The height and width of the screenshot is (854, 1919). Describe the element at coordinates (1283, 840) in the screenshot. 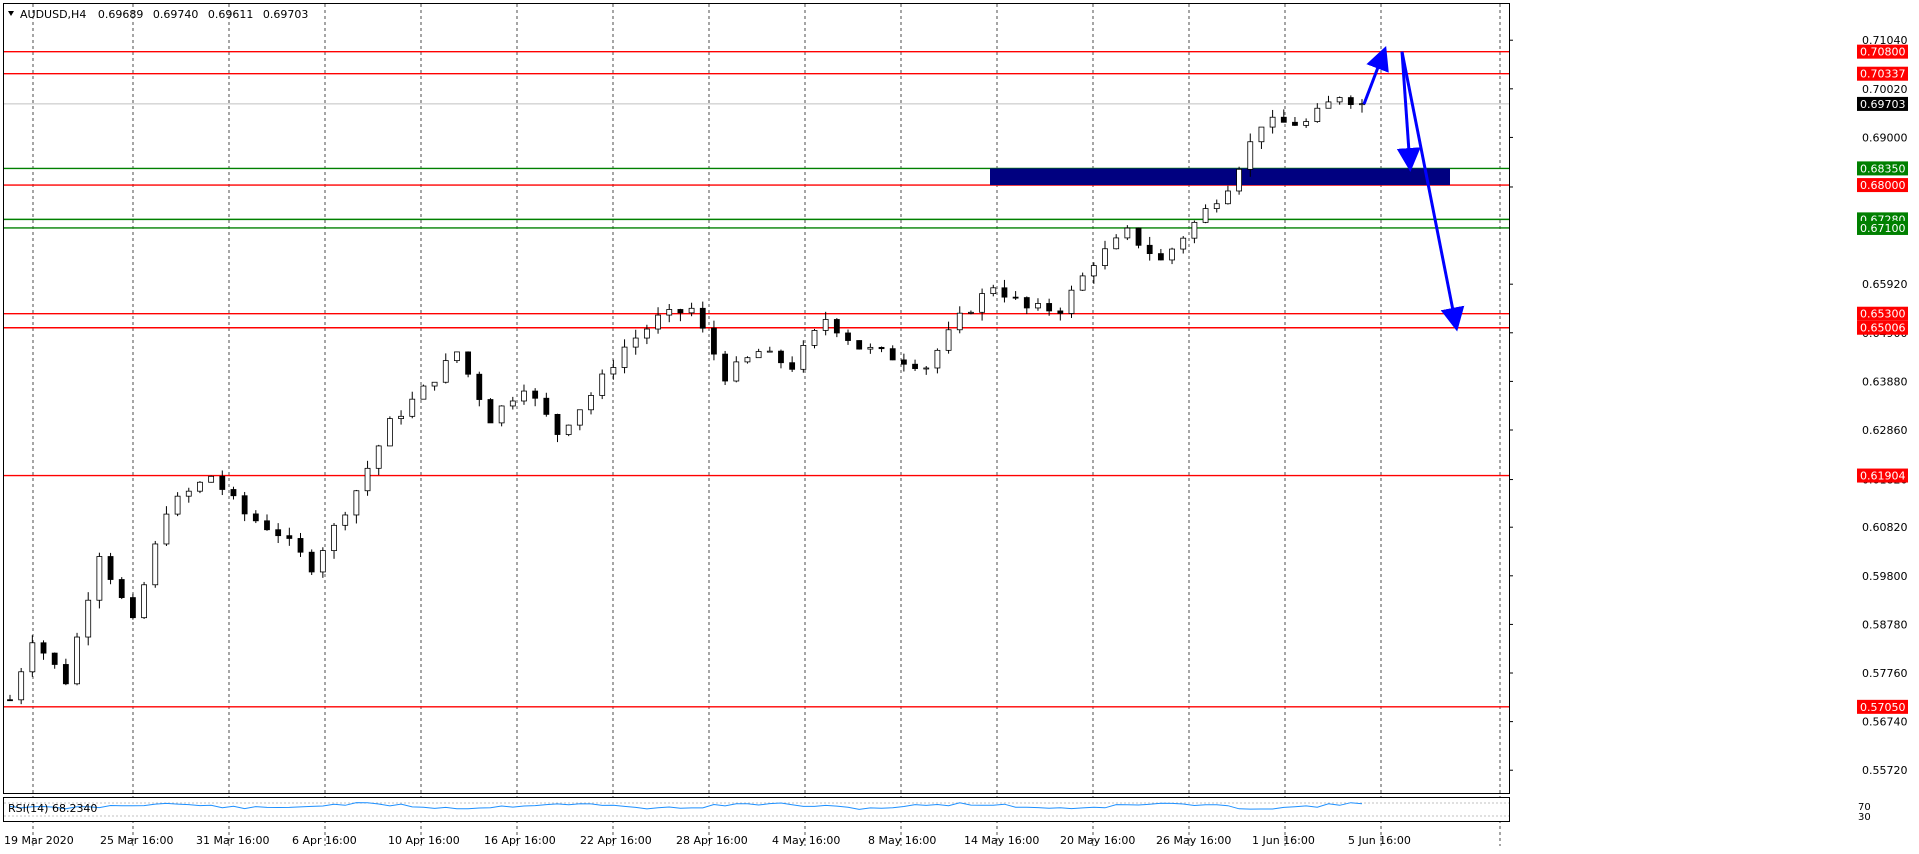

I see `x-tick-label: 1 Jun 16:00` at that location.